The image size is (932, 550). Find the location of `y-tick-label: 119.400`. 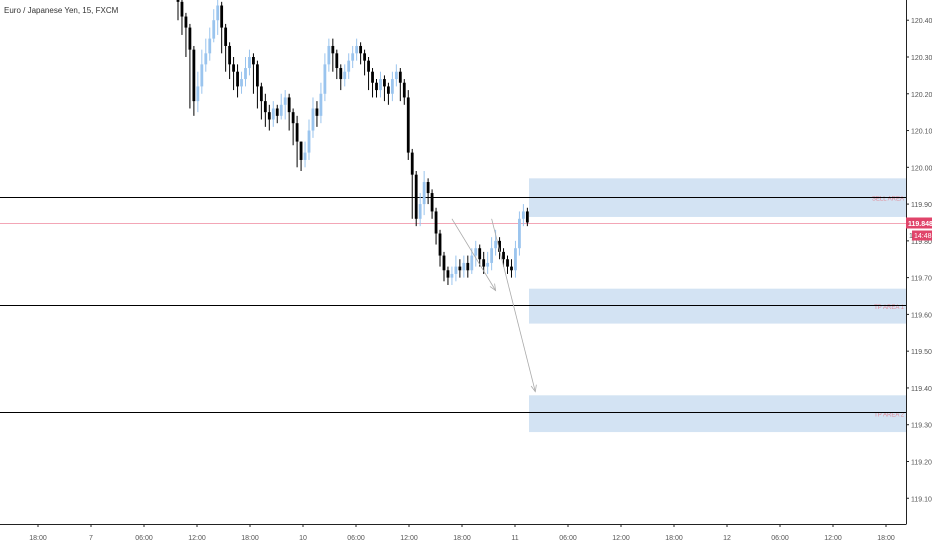

y-tick-label: 119.400 is located at coordinates (921, 389).